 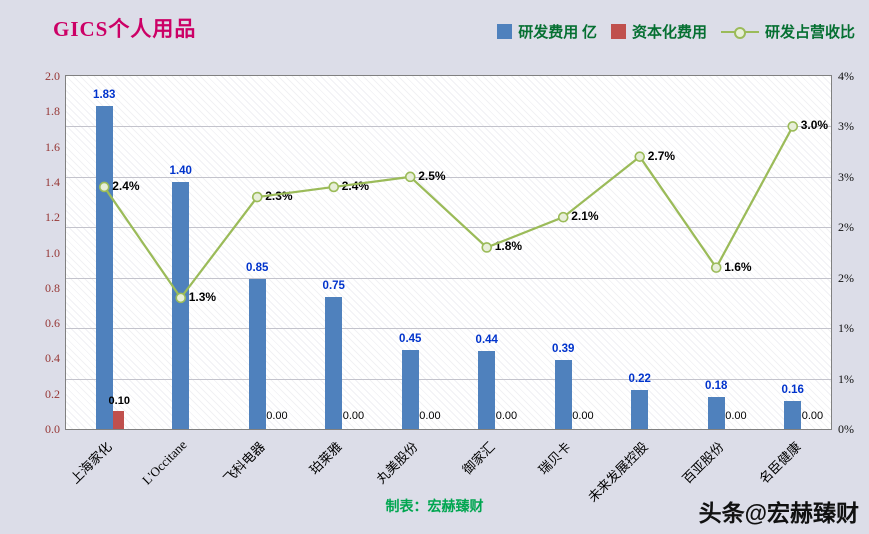 What do you see at coordinates (639, 379) in the screenshot?
I see `rd-expense-value-label: 0.22` at bounding box center [639, 379].